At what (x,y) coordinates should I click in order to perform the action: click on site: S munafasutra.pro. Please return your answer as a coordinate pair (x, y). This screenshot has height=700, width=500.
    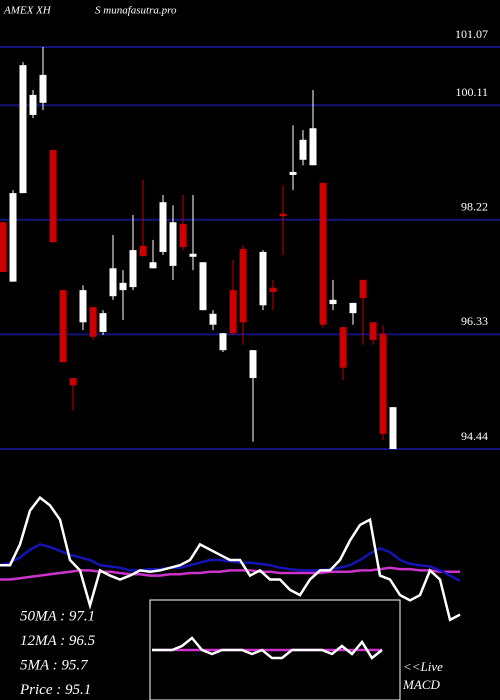
    Looking at the image, I should click on (136, 11).